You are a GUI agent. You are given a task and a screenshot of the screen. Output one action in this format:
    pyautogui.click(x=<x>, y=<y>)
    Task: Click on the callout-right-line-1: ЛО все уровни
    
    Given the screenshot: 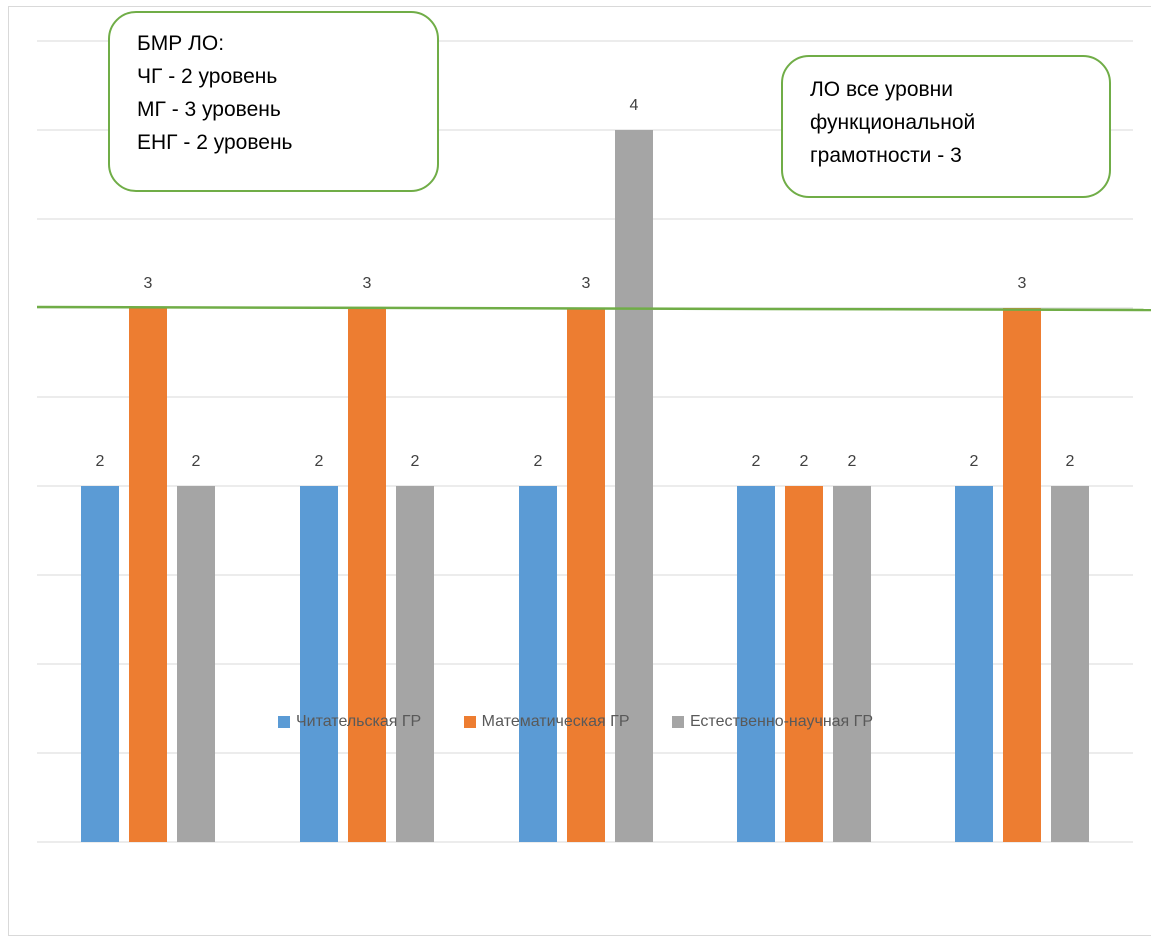 What is the action you would take?
    pyautogui.click(x=881, y=89)
    